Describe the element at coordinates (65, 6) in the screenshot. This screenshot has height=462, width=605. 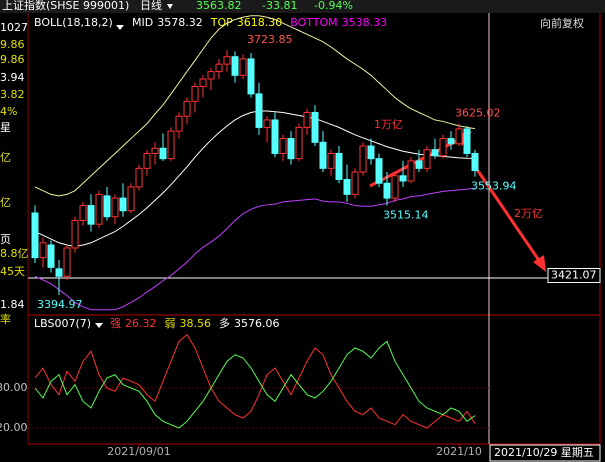
I see `stock-name: 上证指数(SHSE 999001)` at that location.